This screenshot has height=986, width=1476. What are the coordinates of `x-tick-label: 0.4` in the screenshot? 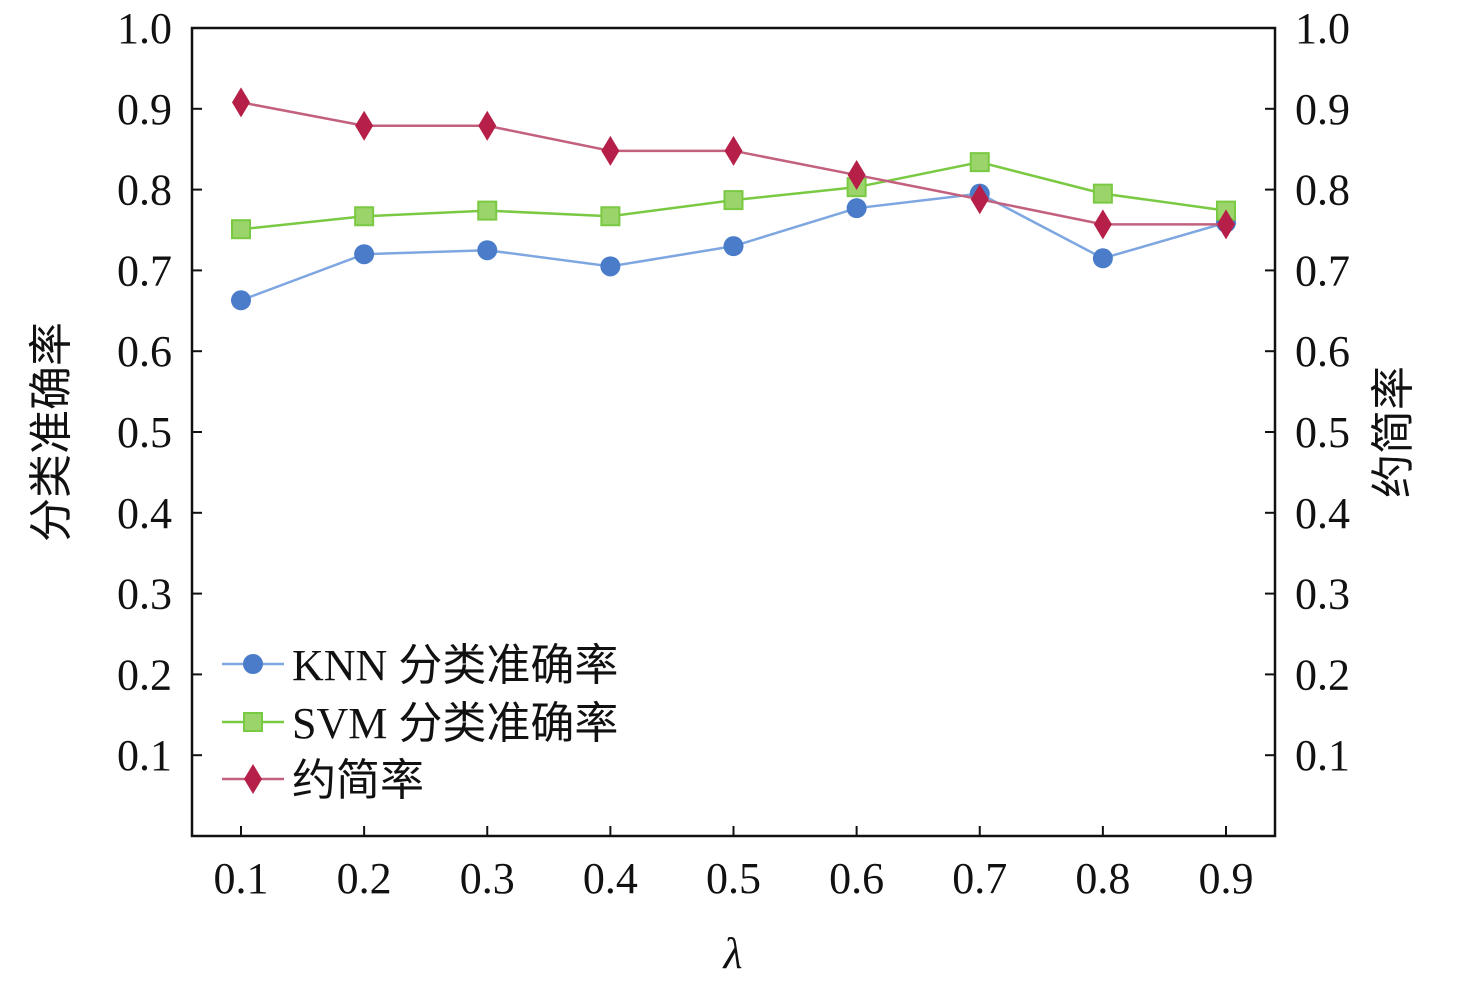 It's located at (610, 878).